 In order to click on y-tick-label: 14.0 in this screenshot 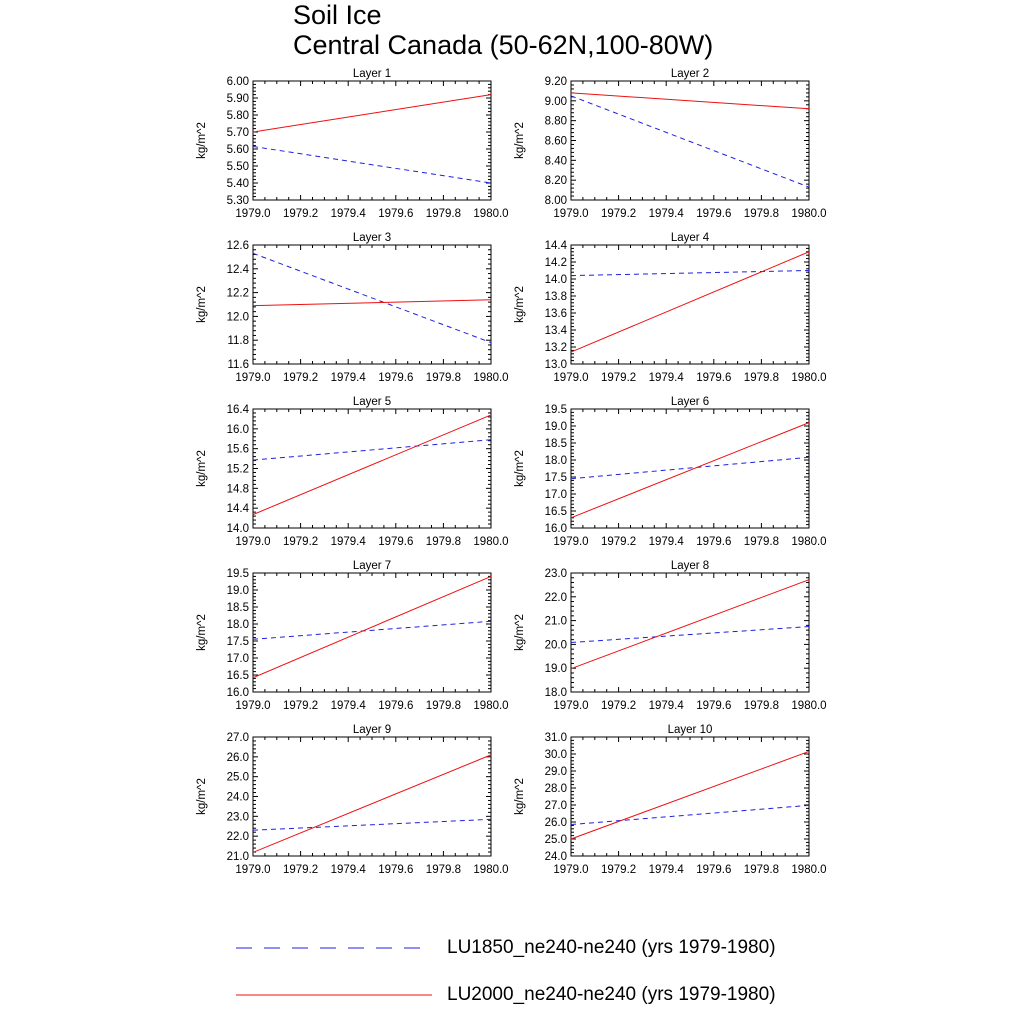, I will do `click(556, 280)`.